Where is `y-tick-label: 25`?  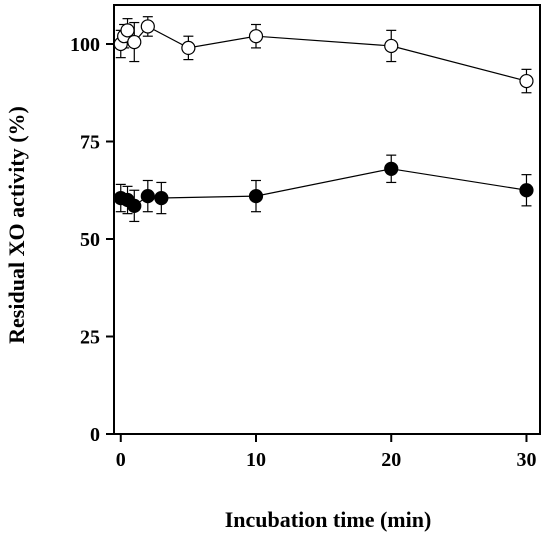 y-tick-label: 25 is located at coordinates (90, 338).